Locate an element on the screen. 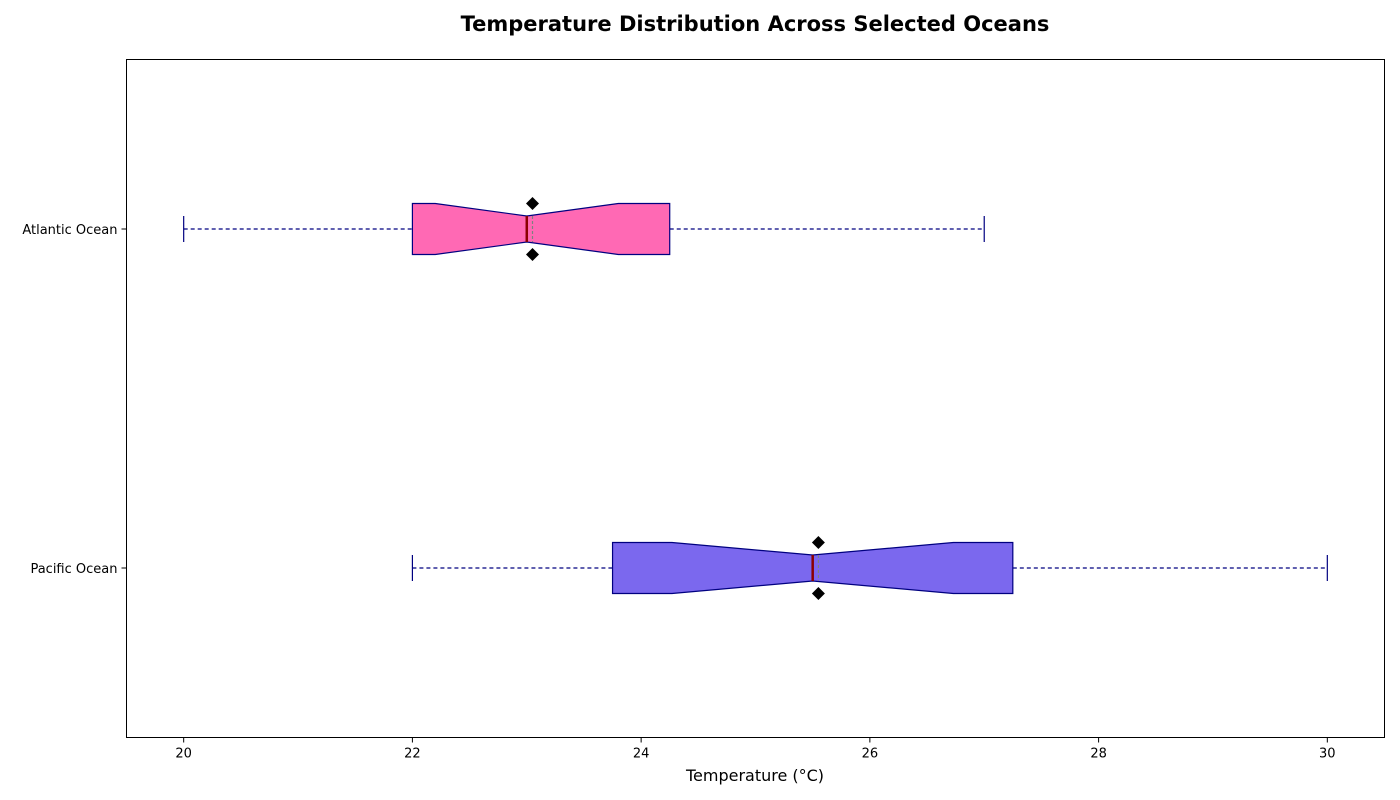  x-tick-label-20: 20 is located at coordinates (183, 754).